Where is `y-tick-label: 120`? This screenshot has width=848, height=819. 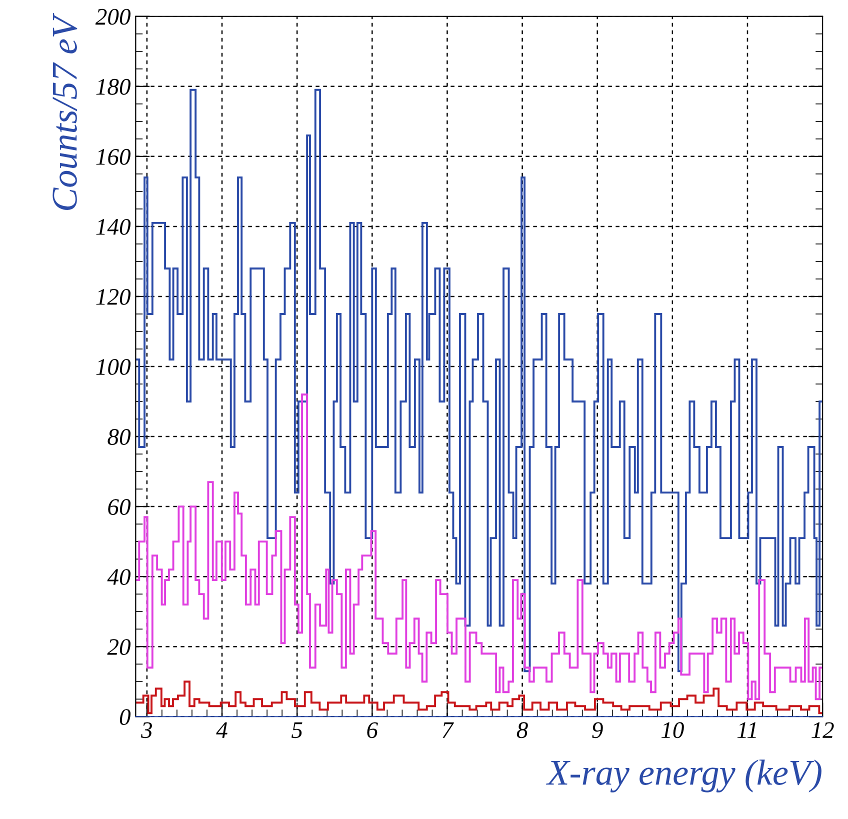
y-tick-label: 120 is located at coordinates (113, 296).